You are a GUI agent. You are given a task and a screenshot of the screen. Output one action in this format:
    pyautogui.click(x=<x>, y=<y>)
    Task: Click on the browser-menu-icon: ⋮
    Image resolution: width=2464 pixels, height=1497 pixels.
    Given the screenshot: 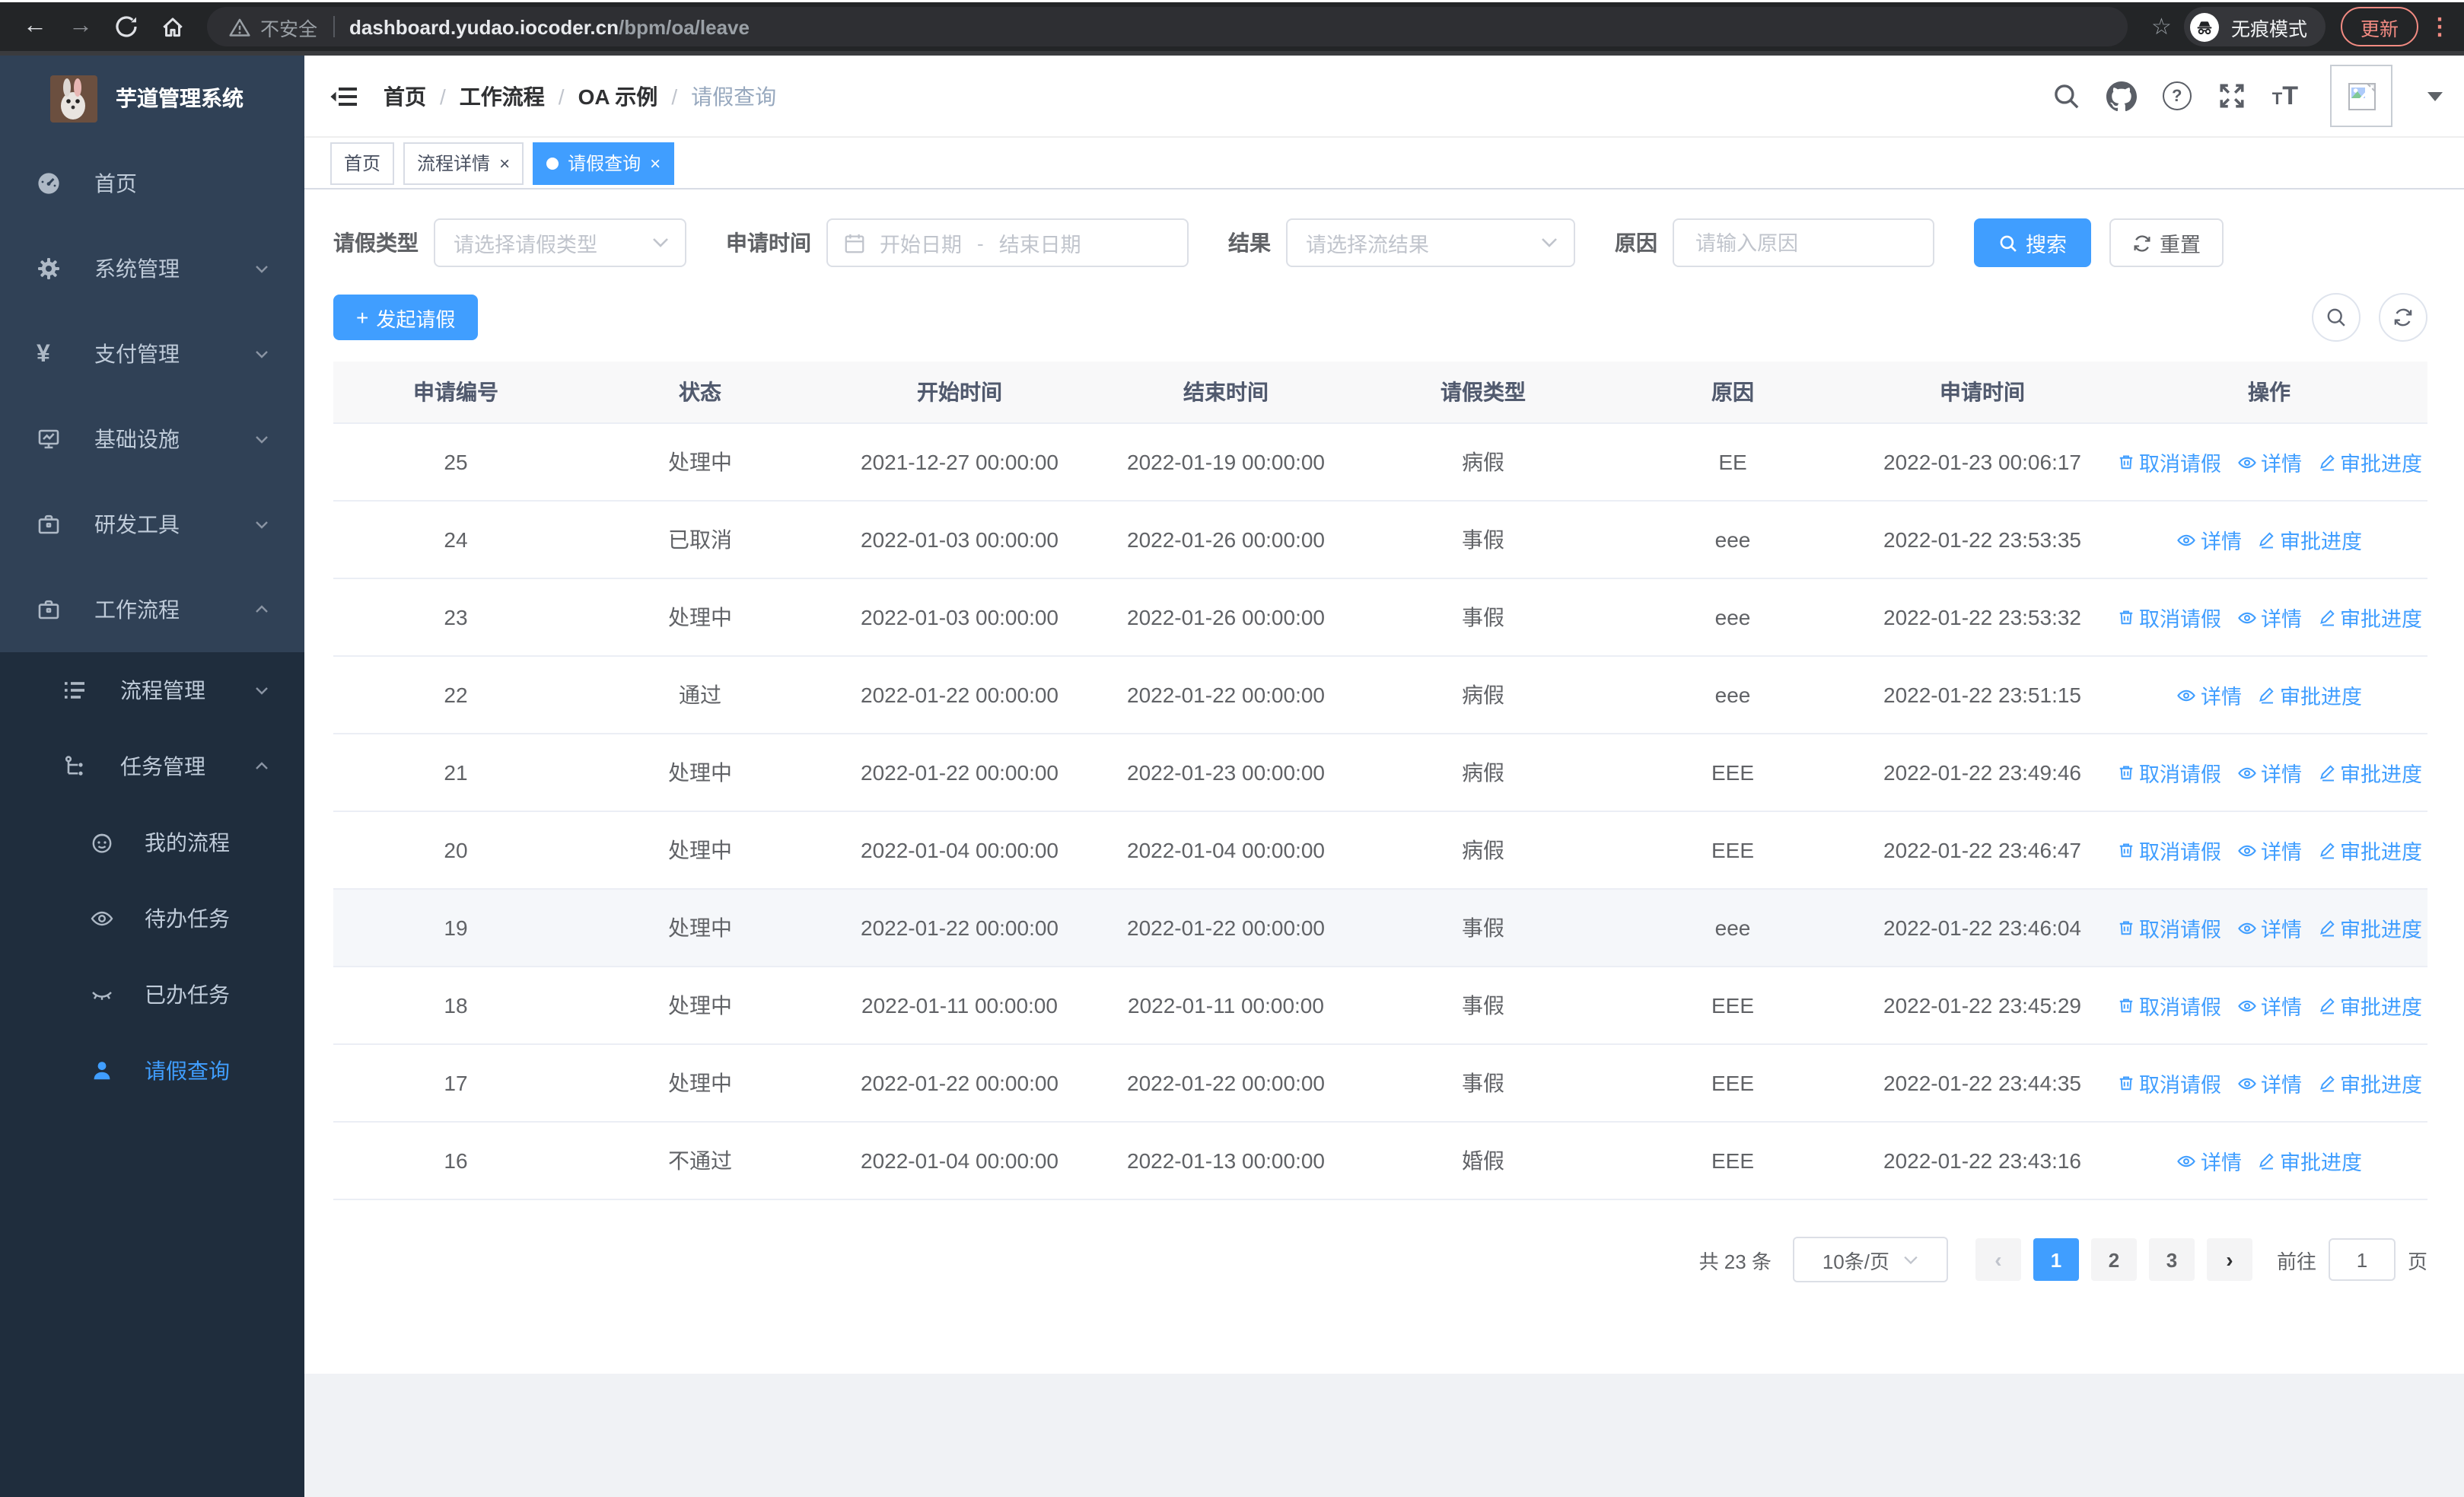 What is the action you would take?
    pyautogui.click(x=2439, y=27)
    